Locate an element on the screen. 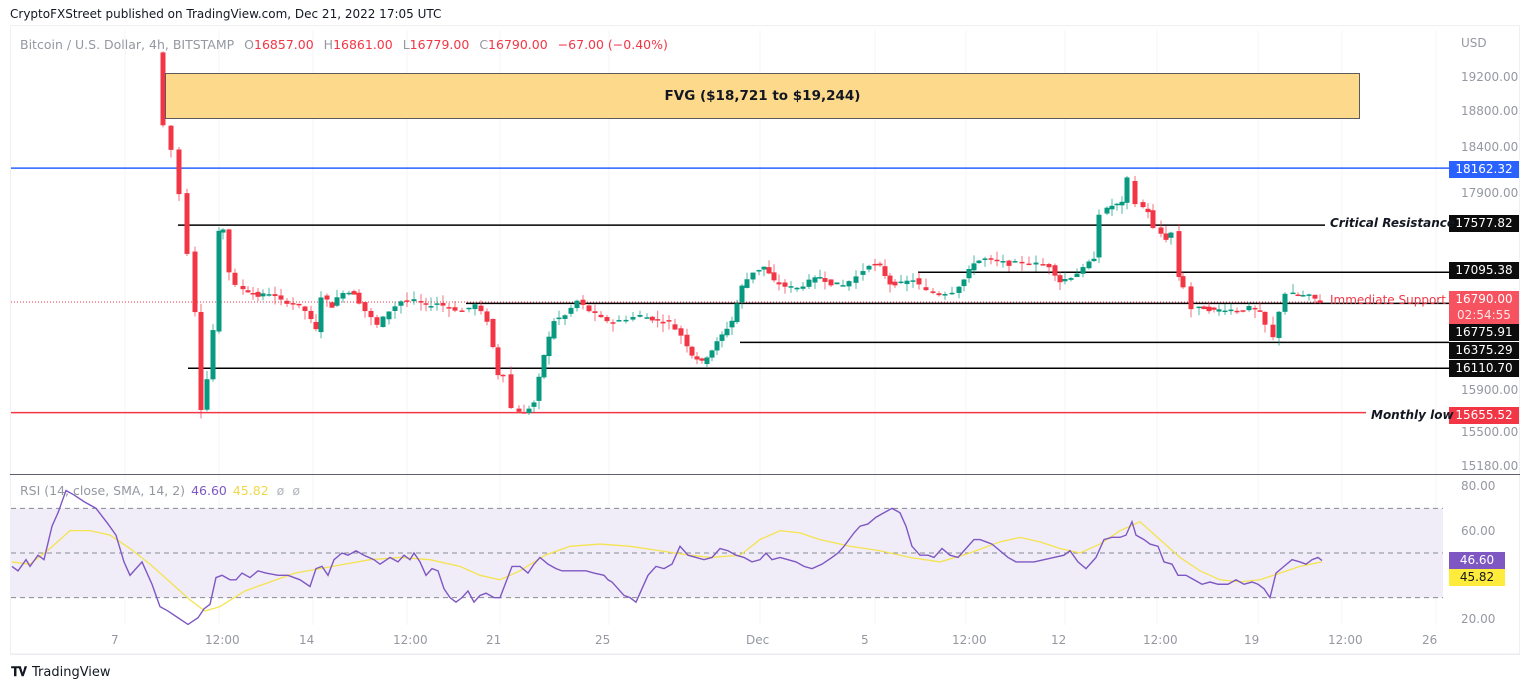 The width and height of the screenshot is (1536, 691). rsi-value: 46.60 is located at coordinates (209, 490).